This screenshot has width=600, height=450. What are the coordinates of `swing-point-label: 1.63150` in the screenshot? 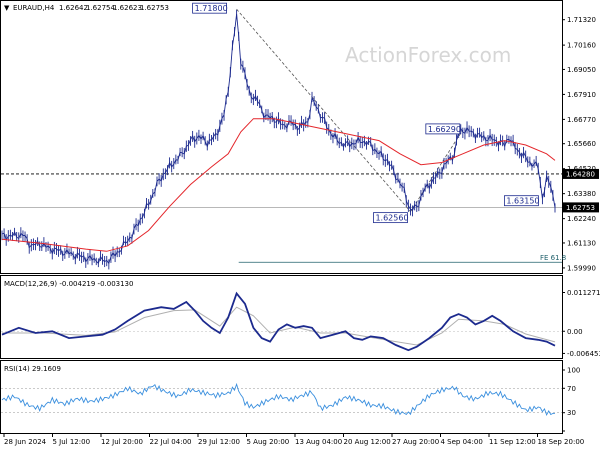 It's located at (522, 201).